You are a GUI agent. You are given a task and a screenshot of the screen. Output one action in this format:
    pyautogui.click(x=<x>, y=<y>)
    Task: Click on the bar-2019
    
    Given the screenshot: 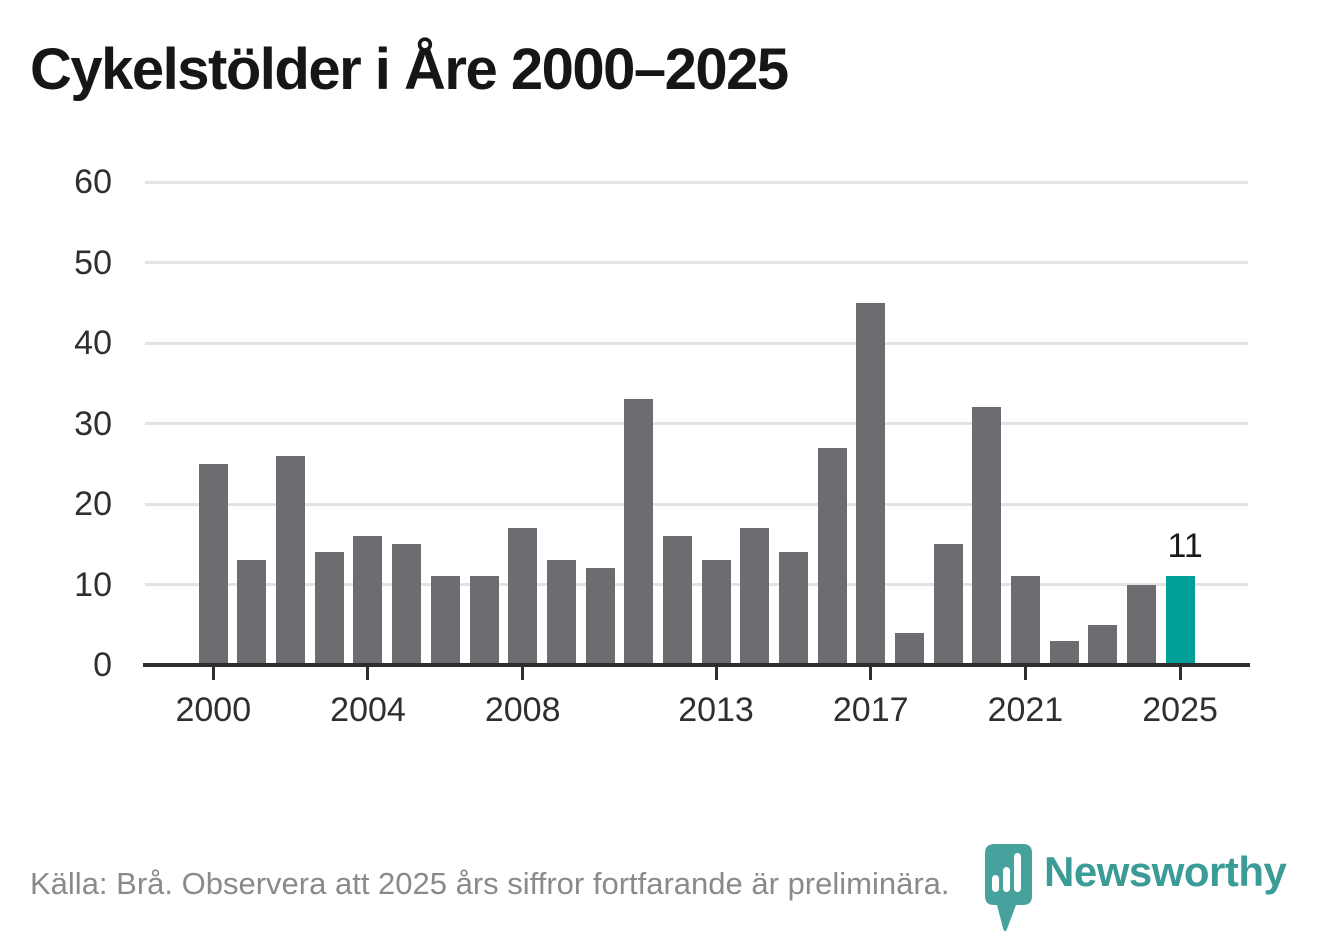 What is the action you would take?
    pyautogui.click(x=948, y=604)
    